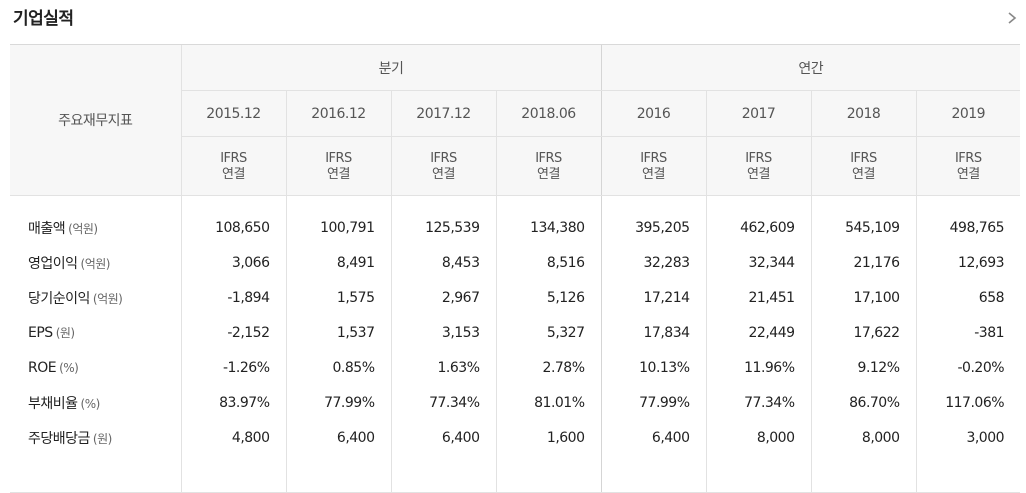 The height and width of the screenshot is (493, 1026). What do you see at coordinates (59, 438) in the screenshot?
I see `metric-name: 주당배당금` at bounding box center [59, 438].